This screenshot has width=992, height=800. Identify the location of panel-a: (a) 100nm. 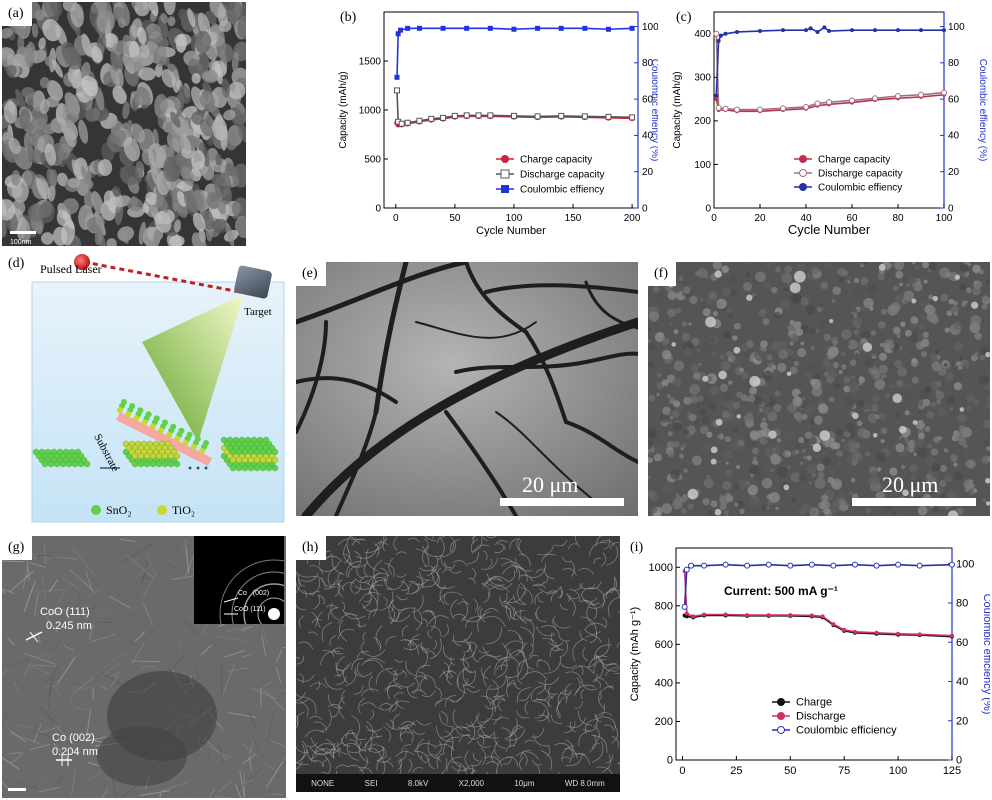
(124, 124).